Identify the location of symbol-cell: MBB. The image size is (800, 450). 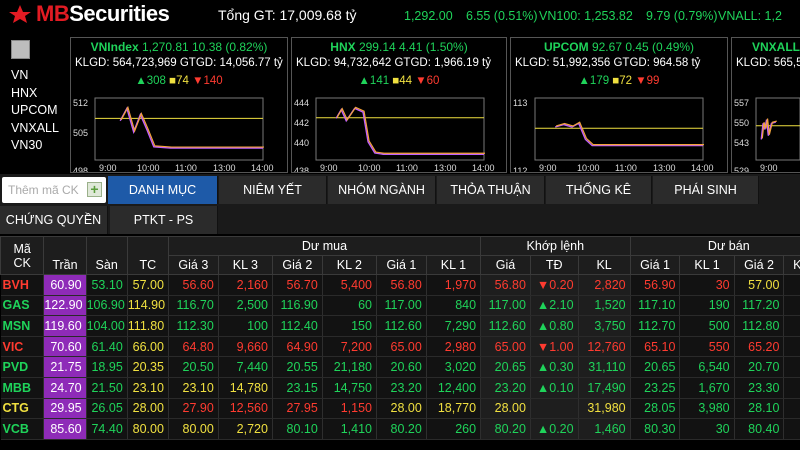
(22, 388).